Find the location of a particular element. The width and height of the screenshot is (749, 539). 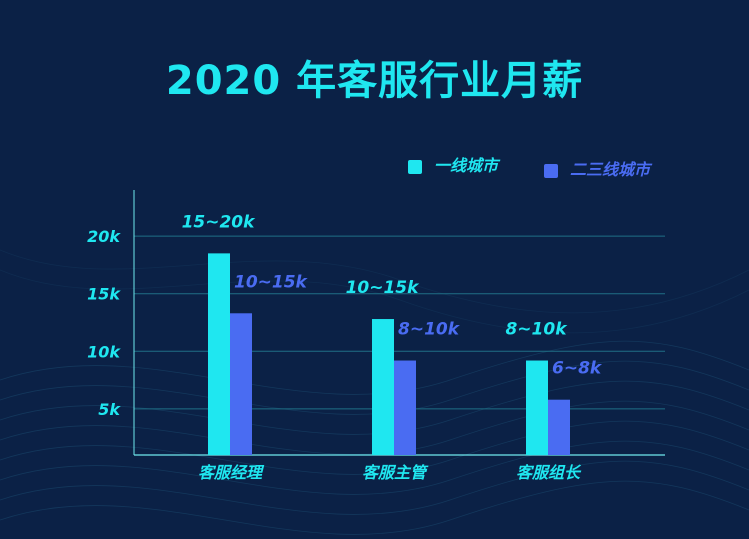

y-tick-label: 5k is located at coordinates (109, 409).